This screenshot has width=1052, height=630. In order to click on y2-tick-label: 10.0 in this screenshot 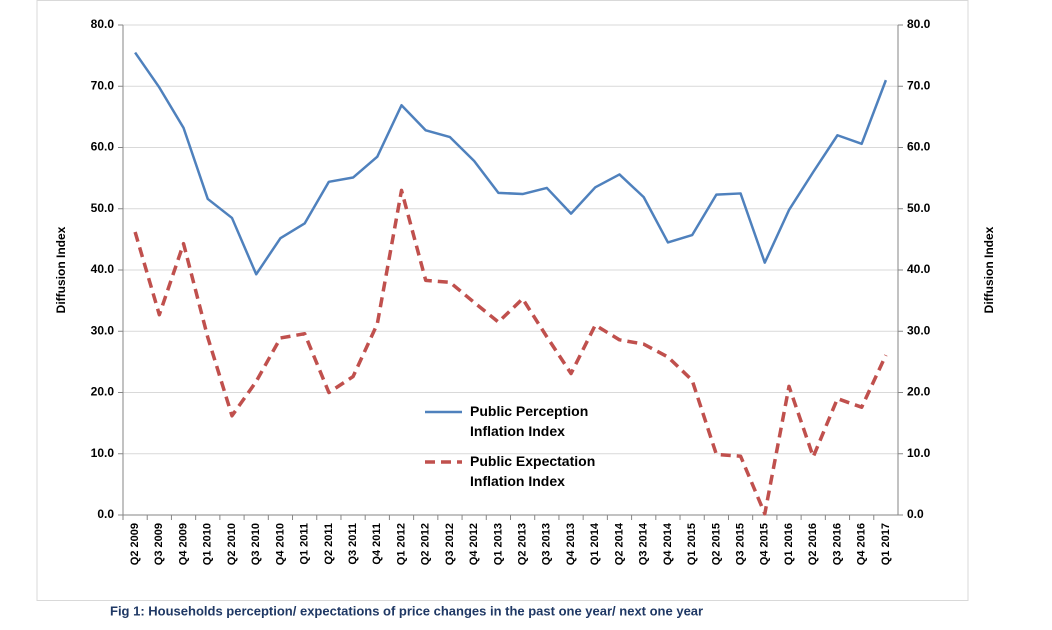, I will do `click(919, 453)`.